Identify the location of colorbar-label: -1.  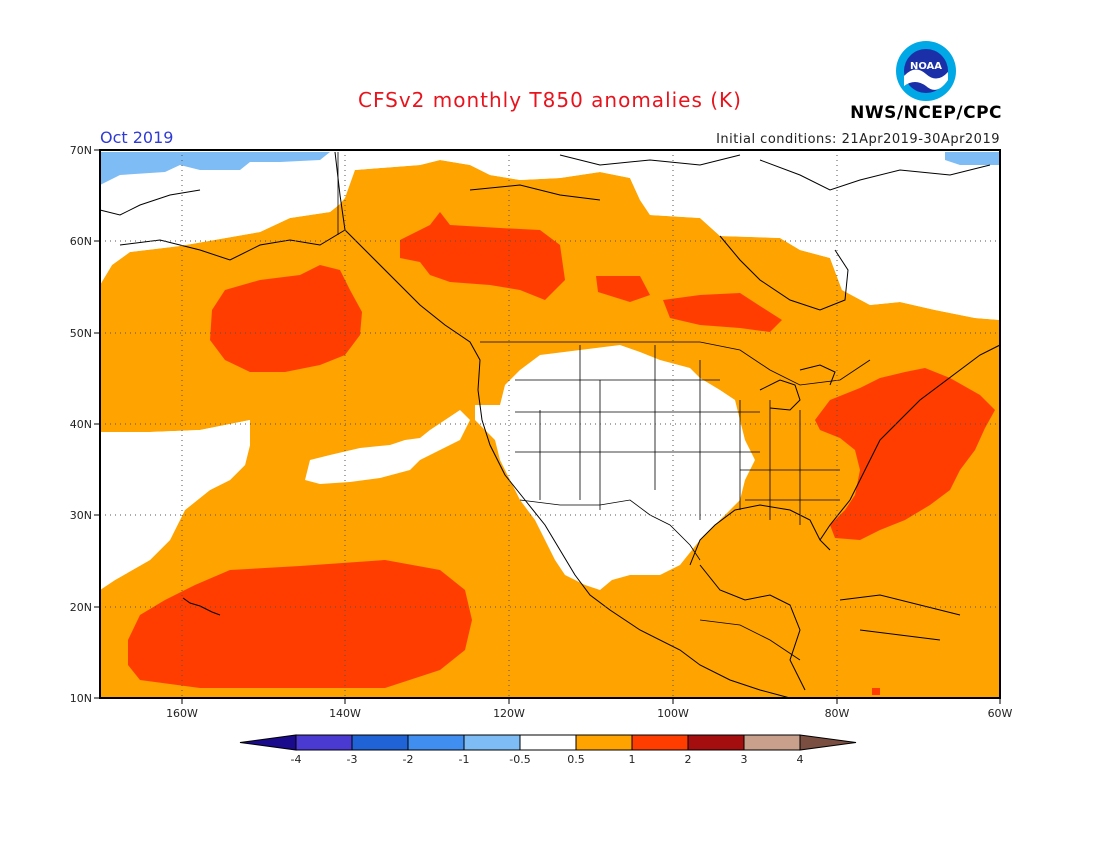
(464, 759).